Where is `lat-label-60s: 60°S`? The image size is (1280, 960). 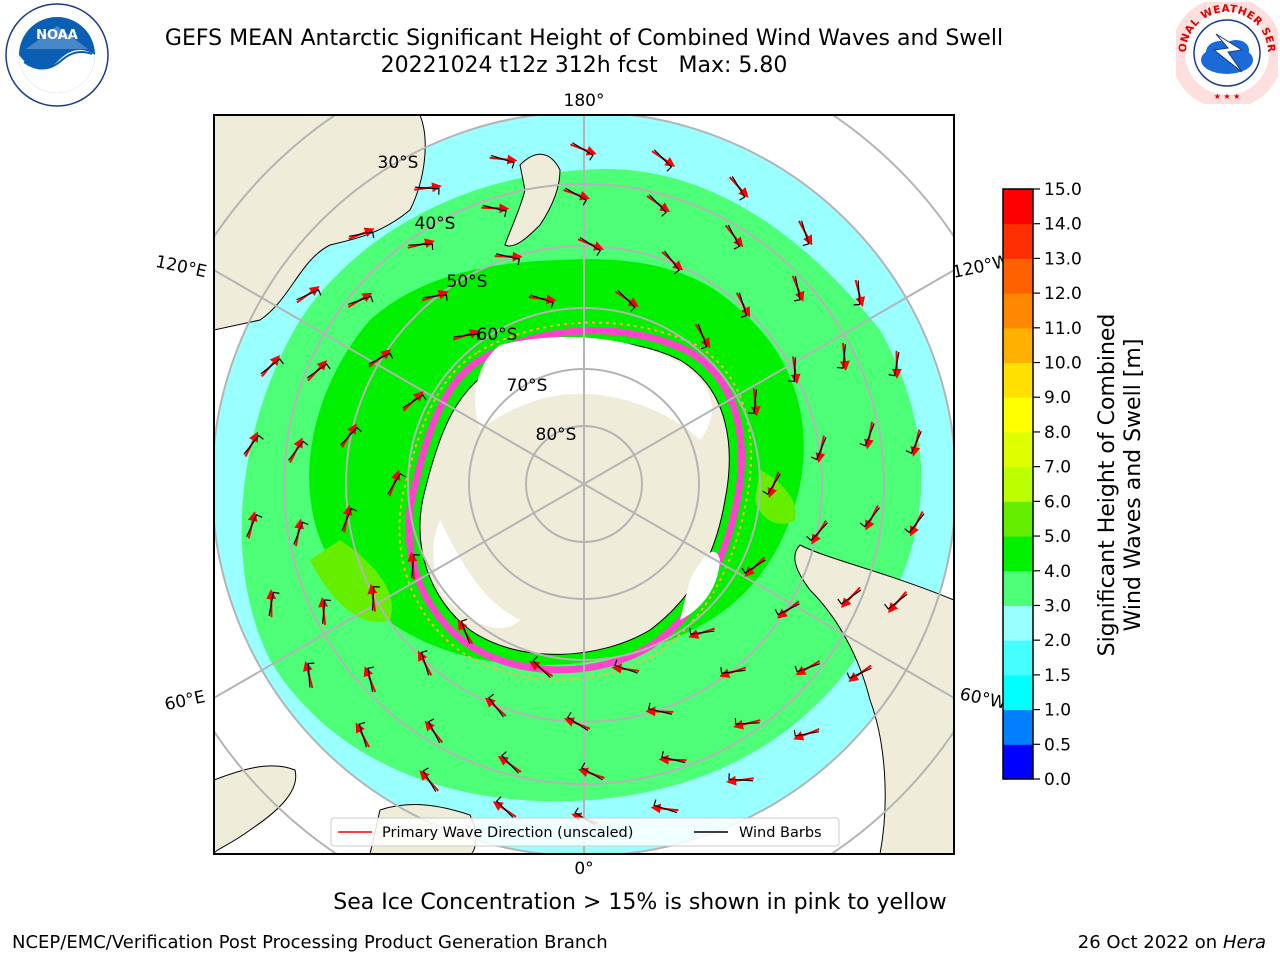
lat-label-60s: 60°S is located at coordinates (497, 335).